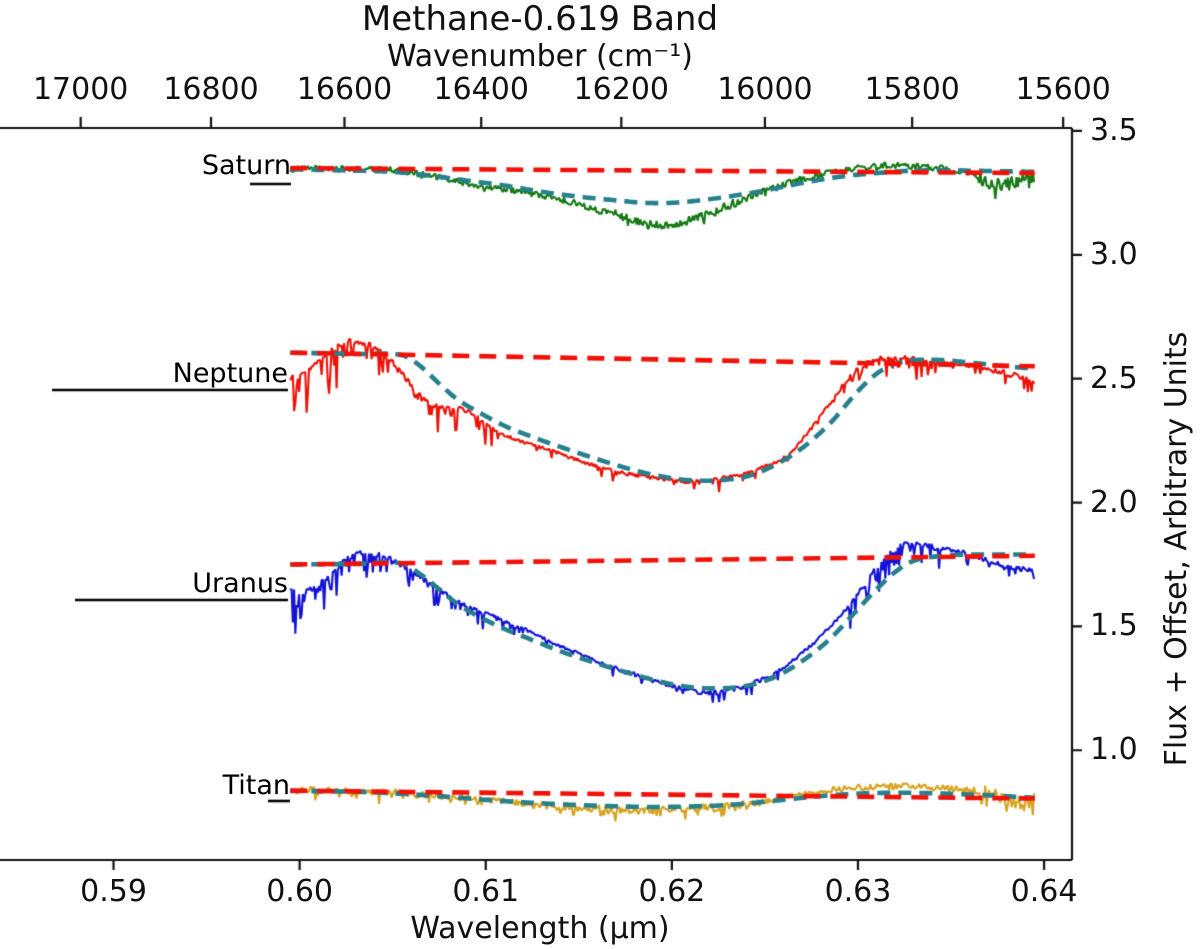 This screenshot has height=949, width=1200. What do you see at coordinates (1114, 254) in the screenshot?
I see `right-tick-label-3.0: 3.0` at bounding box center [1114, 254].